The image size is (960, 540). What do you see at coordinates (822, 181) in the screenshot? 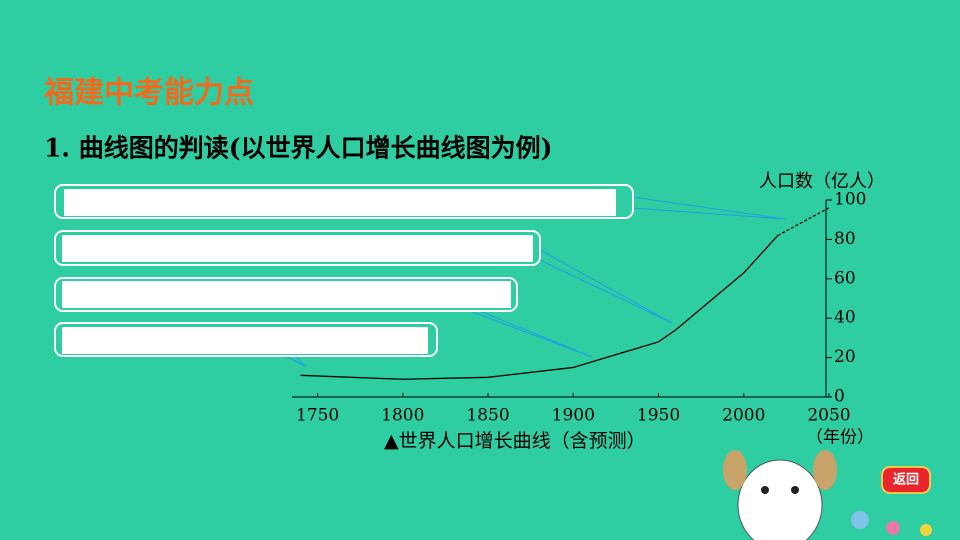
I see `y-axis-label: 人口数（亿人）` at bounding box center [822, 181].